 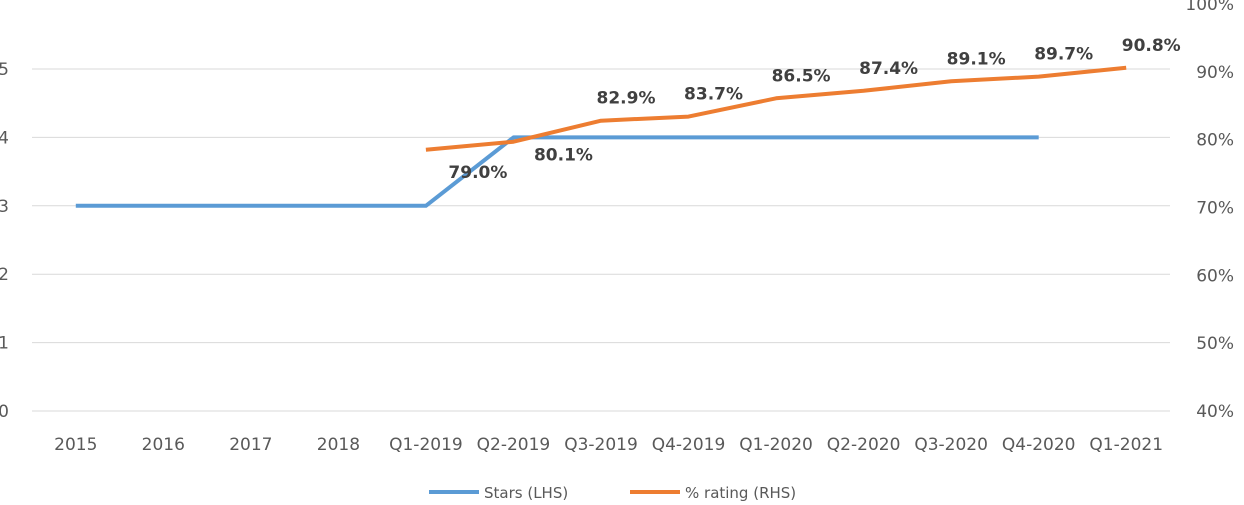 I want to click on data-label: 82.9%, so click(x=626, y=99).